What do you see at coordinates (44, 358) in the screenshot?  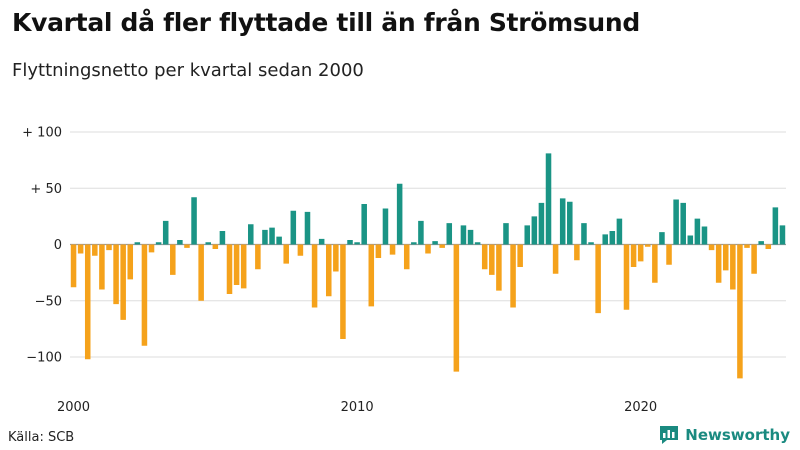 I see `y-tick-label: −100` at bounding box center [44, 358].